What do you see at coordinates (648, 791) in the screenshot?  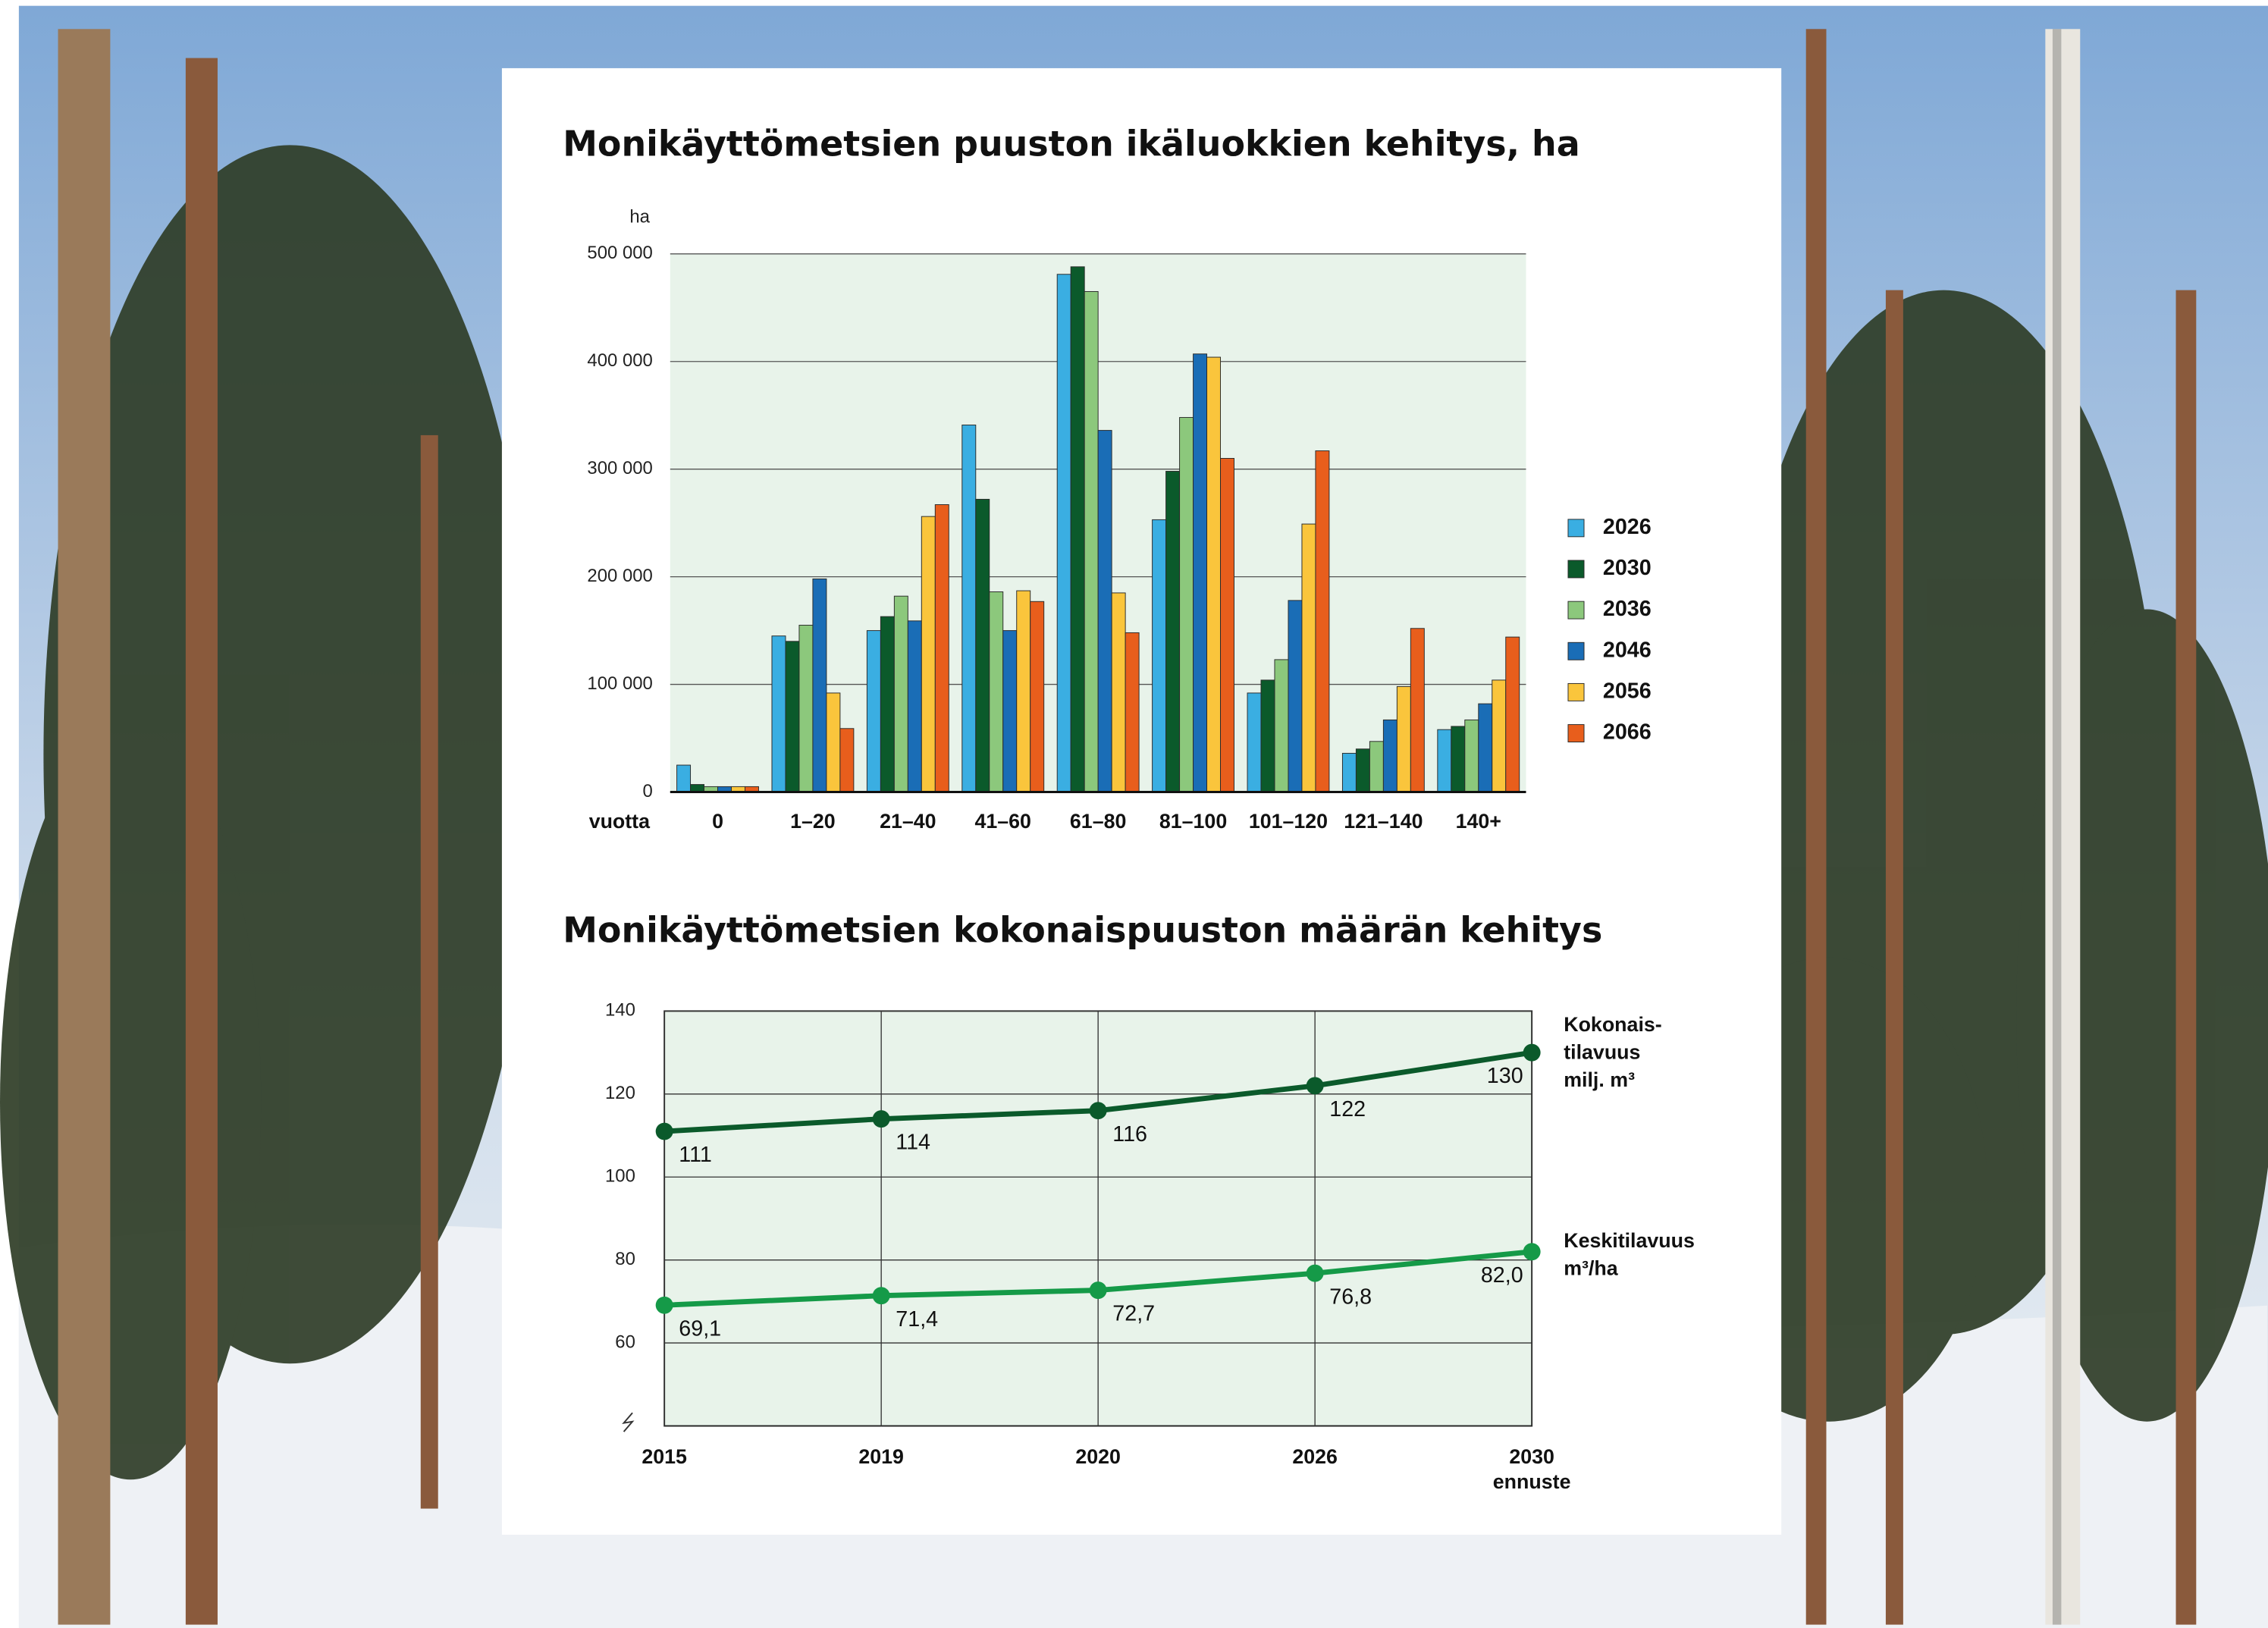 I see `y-tick-label: 0` at bounding box center [648, 791].